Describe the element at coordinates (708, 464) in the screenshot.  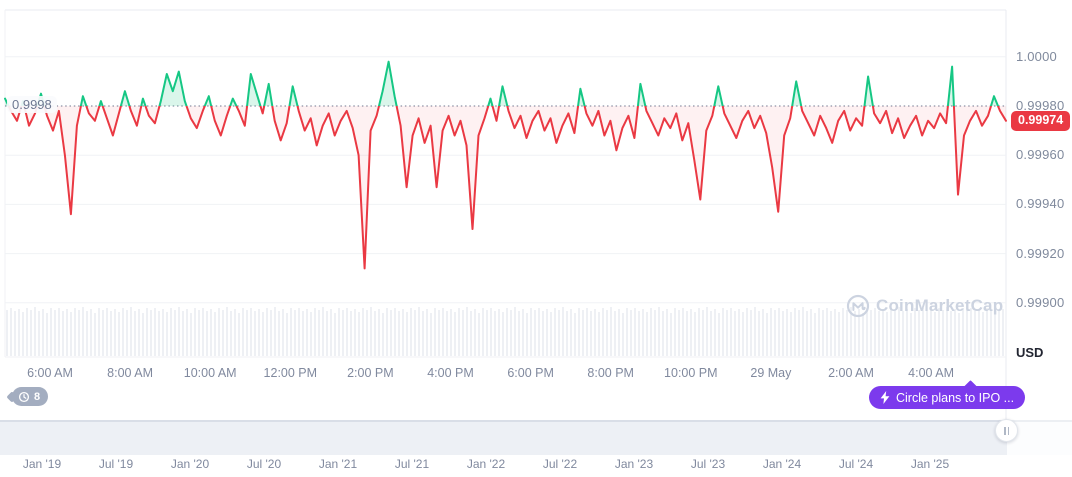
I see `timeline-tick-label: Jul '23` at that location.